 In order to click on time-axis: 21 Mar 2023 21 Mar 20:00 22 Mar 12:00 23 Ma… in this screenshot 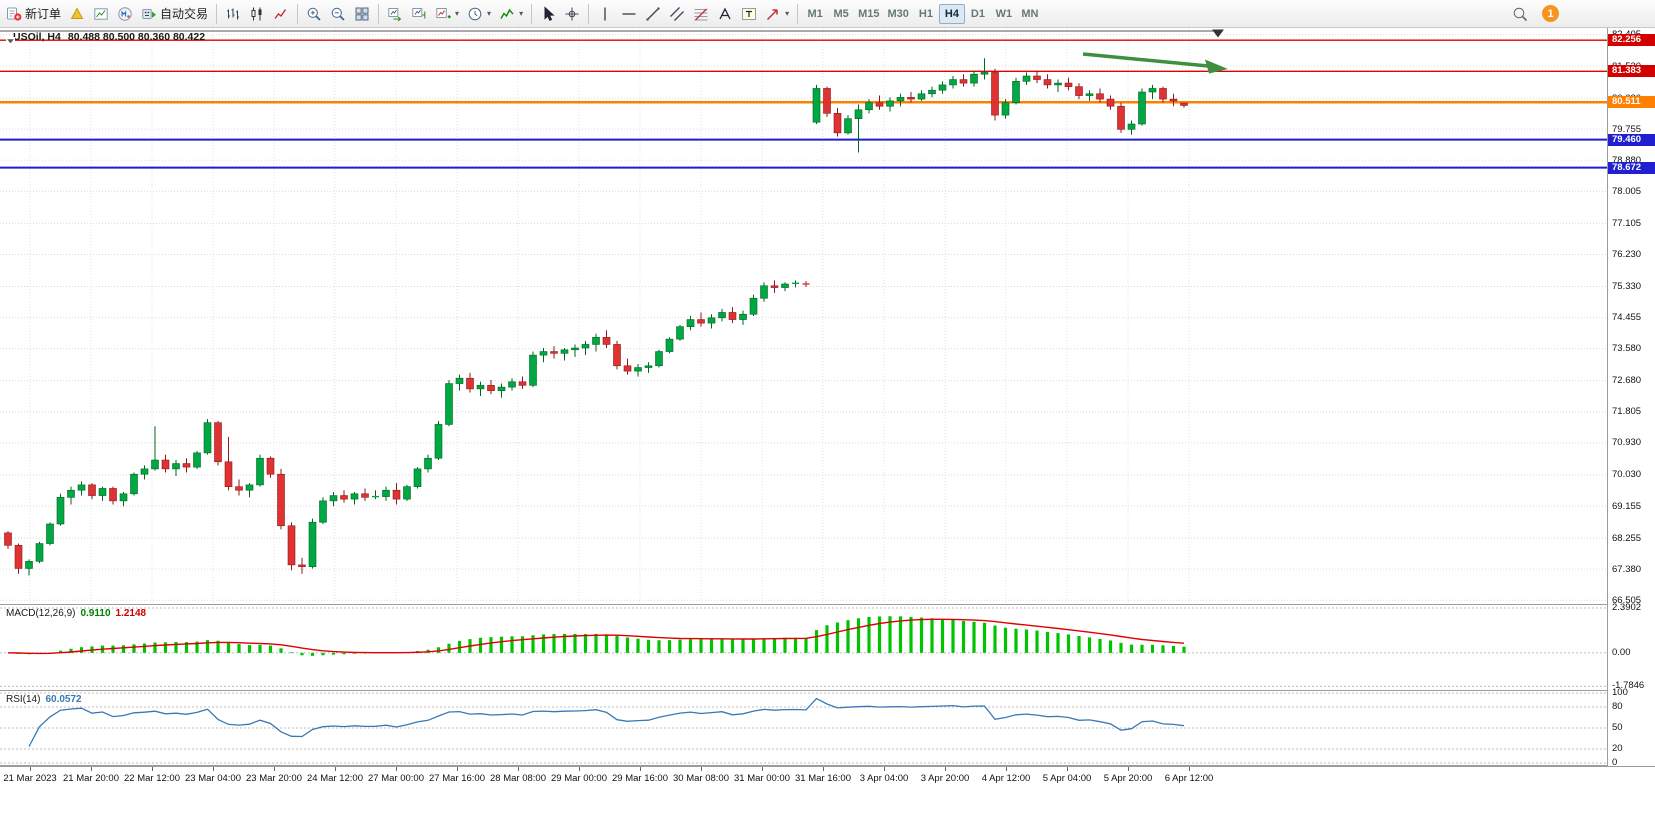, I will do `click(827, 776)`.